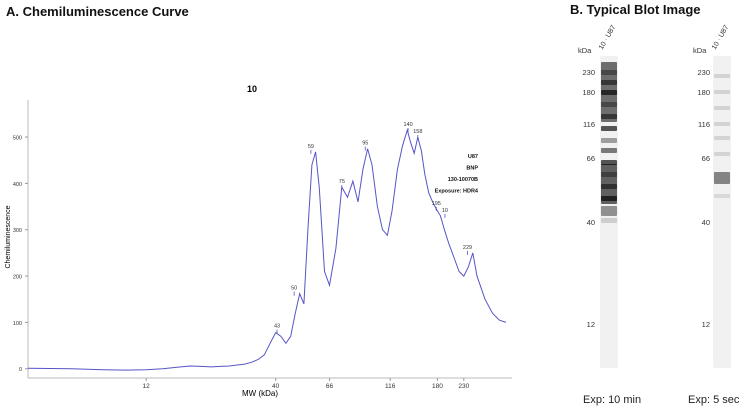  I want to click on mw-tick-180-lane-2: 180, so click(703, 92).